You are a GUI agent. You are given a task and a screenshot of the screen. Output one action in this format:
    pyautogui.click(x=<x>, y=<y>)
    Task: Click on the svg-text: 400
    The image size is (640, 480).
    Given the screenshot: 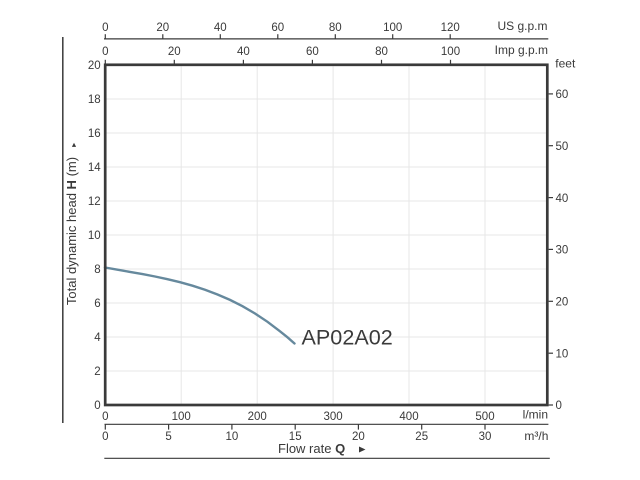 What is the action you would take?
    pyautogui.click(x=408, y=417)
    